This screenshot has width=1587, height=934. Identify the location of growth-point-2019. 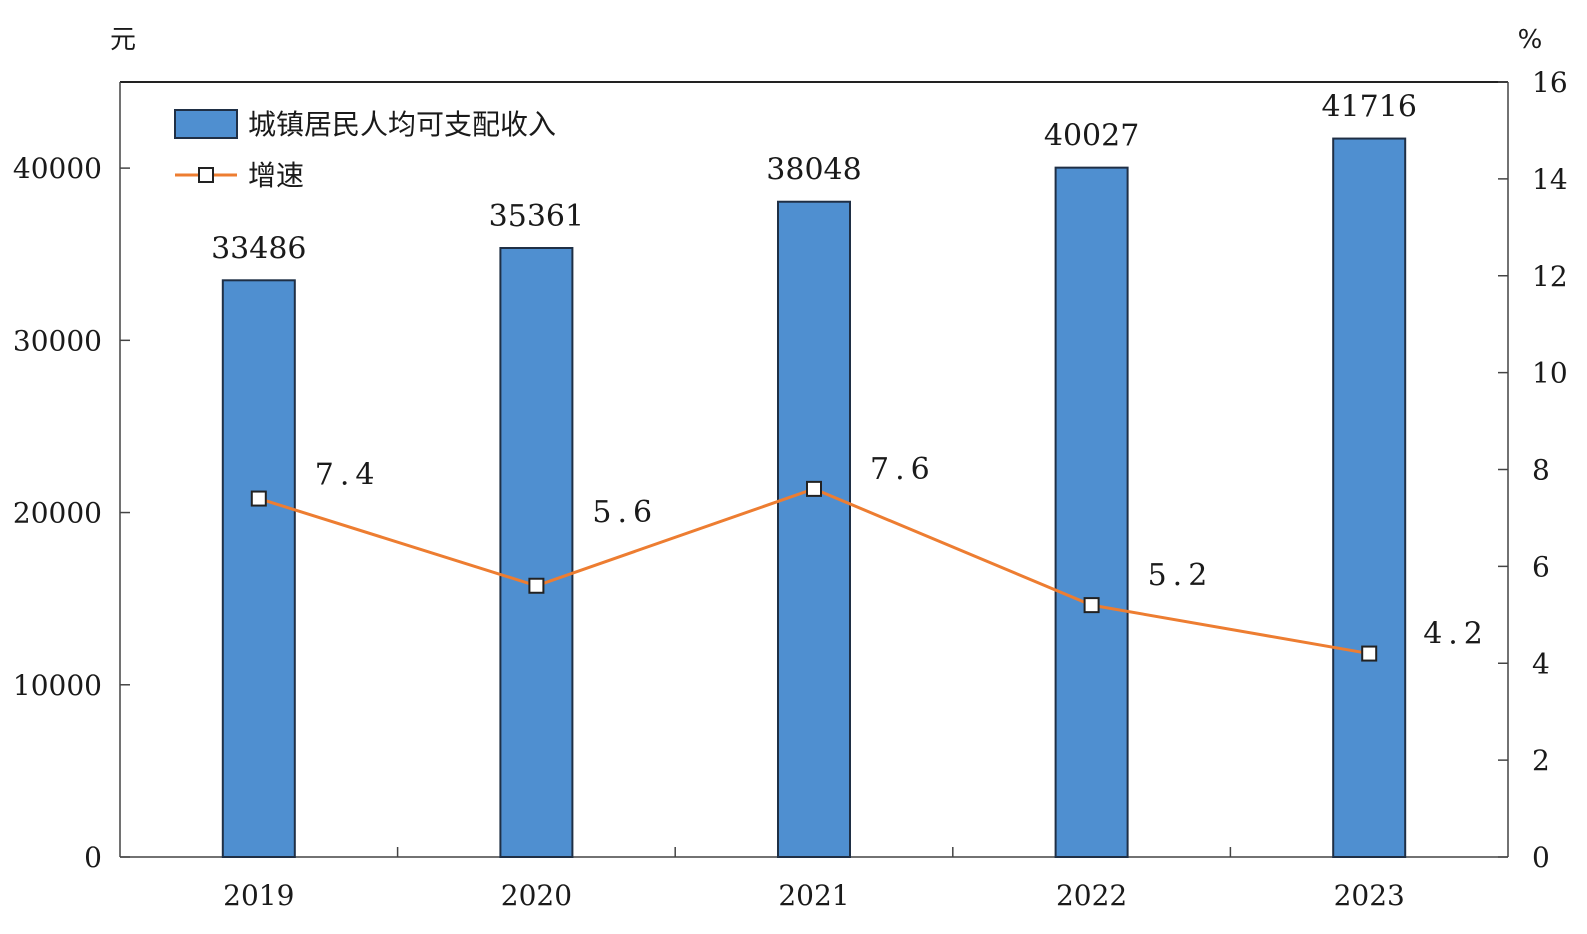
(258, 498).